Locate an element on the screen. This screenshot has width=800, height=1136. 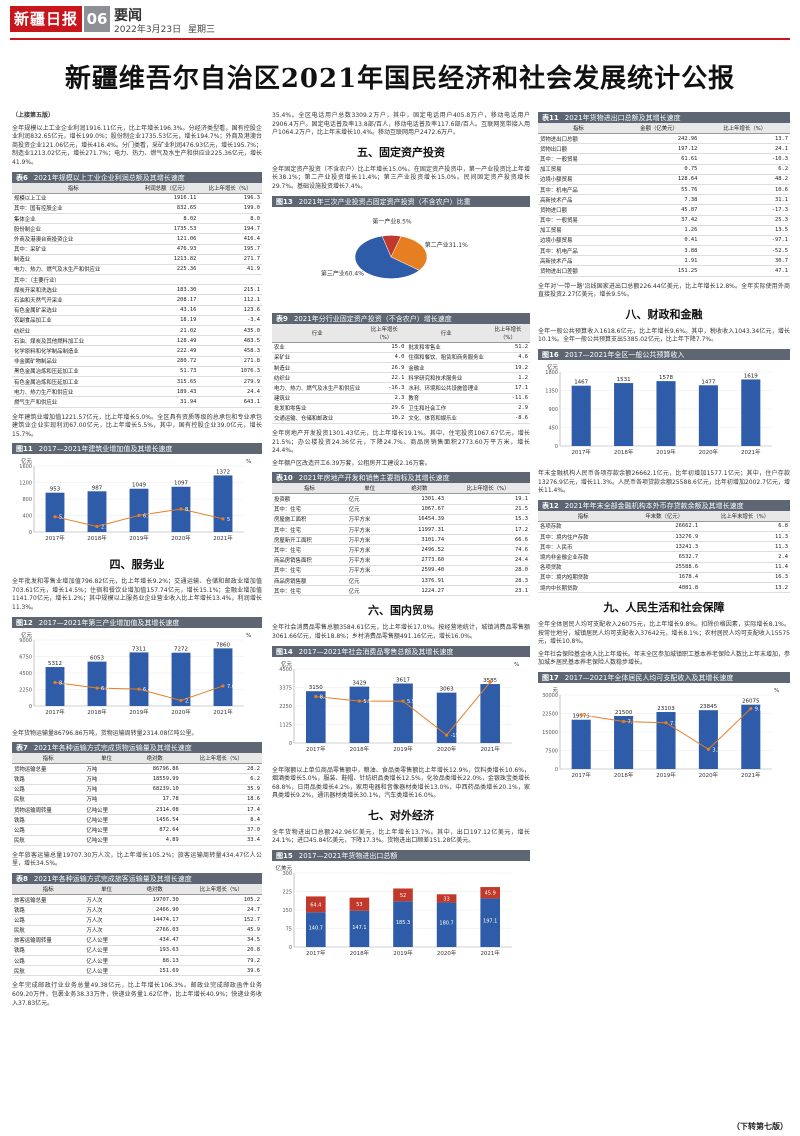
table-cell: 13241.3 is located at coordinates (664, 547).